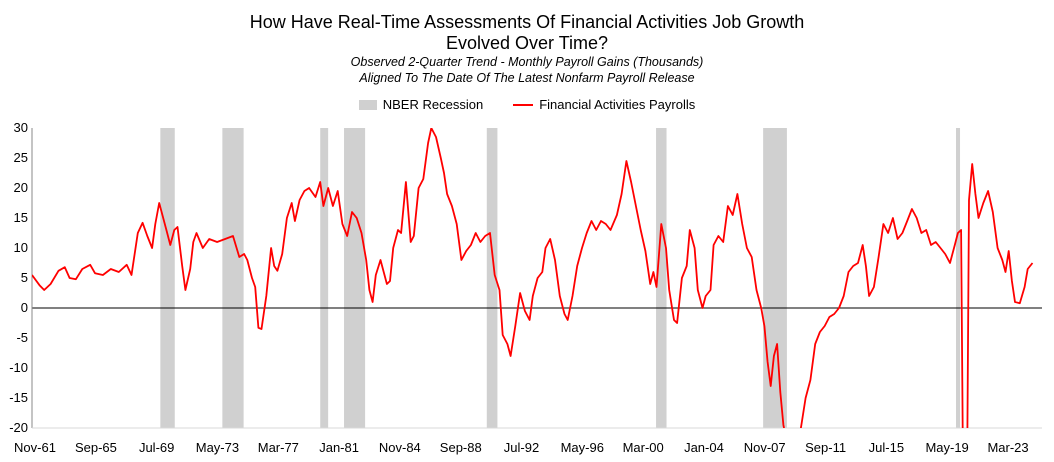  What do you see at coordinates (278, 447) in the screenshot?
I see `x-tick-label: Mar-77` at bounding box center [278, 447].